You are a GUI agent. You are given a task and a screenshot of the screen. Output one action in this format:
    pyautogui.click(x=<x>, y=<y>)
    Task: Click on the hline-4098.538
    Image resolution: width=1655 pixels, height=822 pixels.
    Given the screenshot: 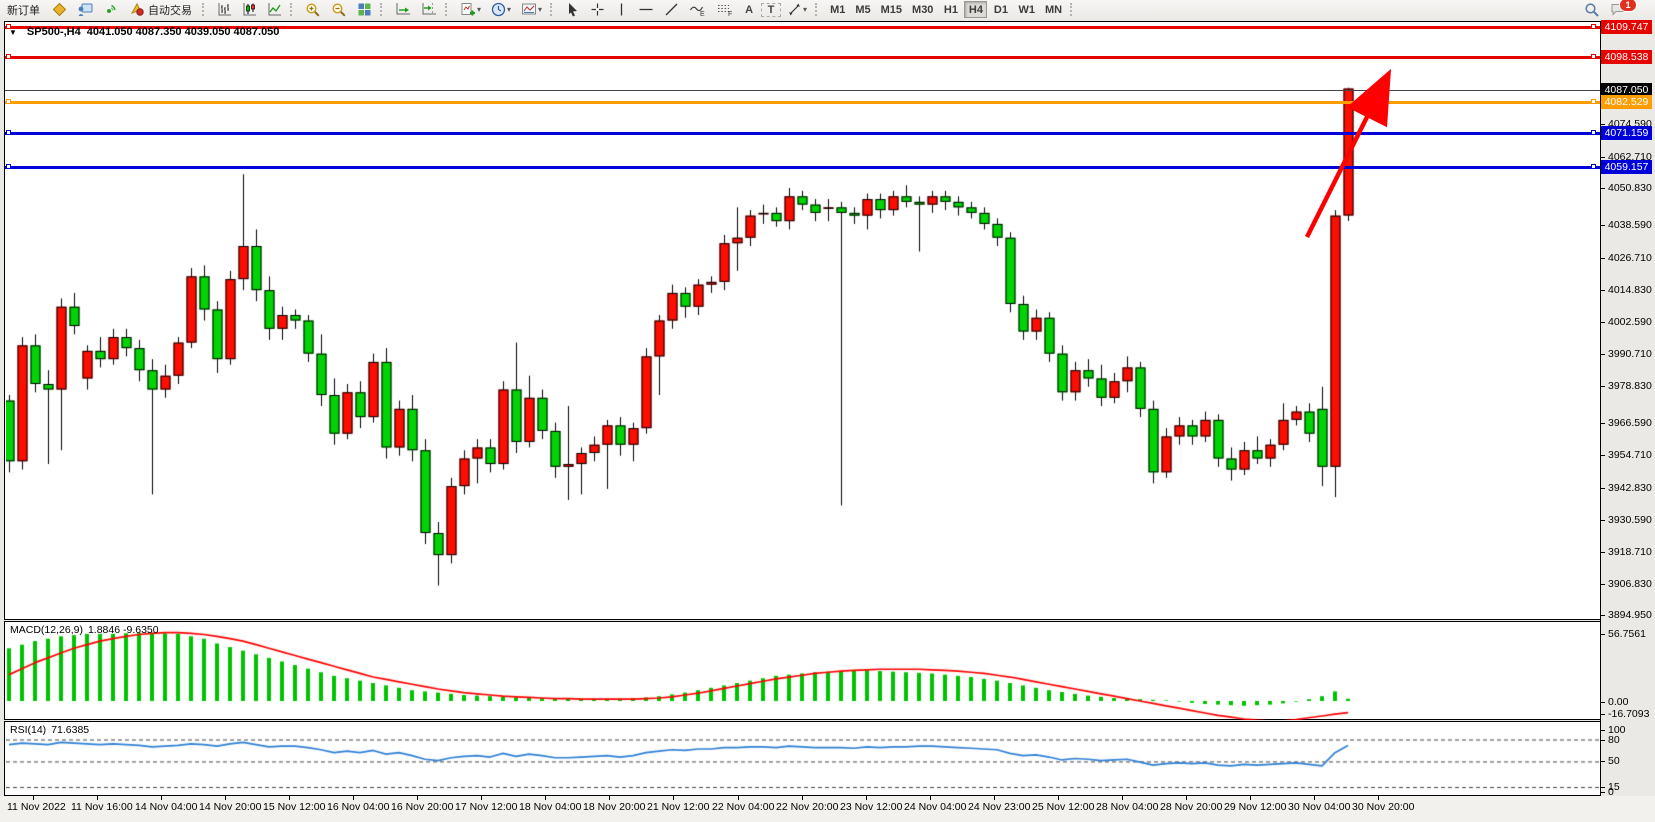 What is the action you would take?
    pyautogui.click(x=802, y=57)
    